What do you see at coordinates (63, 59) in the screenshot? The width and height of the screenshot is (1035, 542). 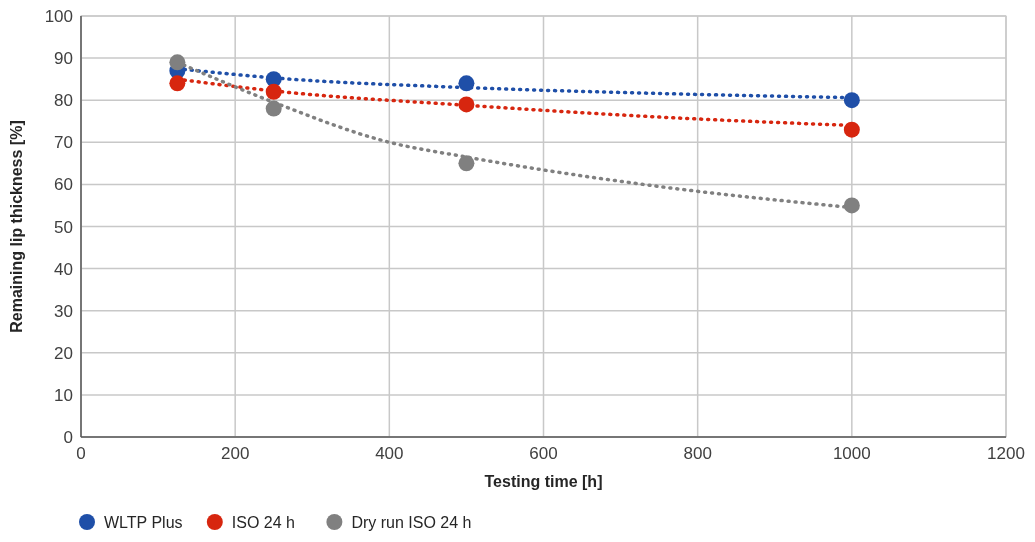 I see `y-tick-label: 90` at bounding box center [63, 59].